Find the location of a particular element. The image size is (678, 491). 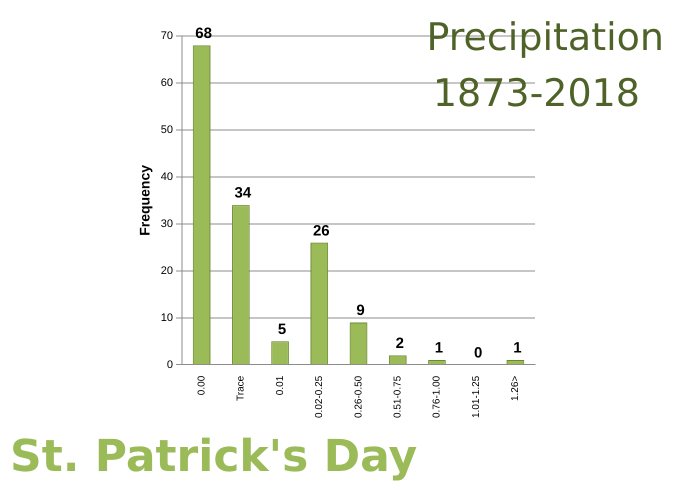

x-tick-label: 0.01 is located at coordinates (280, 385).